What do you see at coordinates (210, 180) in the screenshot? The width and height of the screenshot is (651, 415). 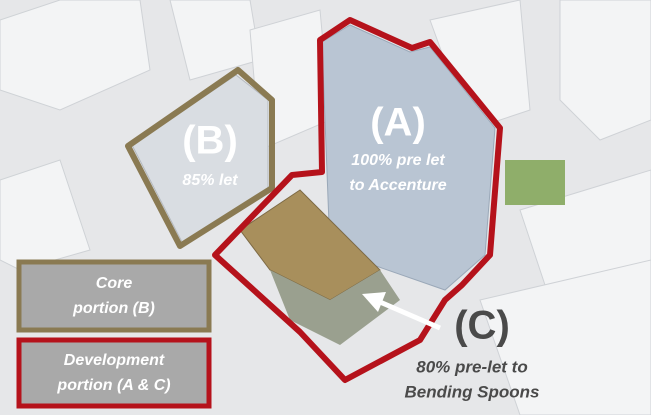 I see `label-b-line: 85% let` at bounding box center [210, 180].